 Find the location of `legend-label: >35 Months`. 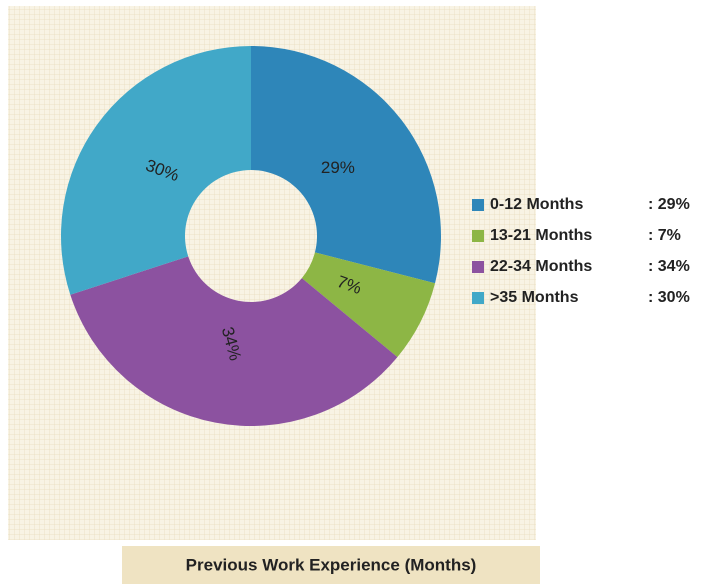

legend-label: >35 Months is located at coordinates (534, 297).